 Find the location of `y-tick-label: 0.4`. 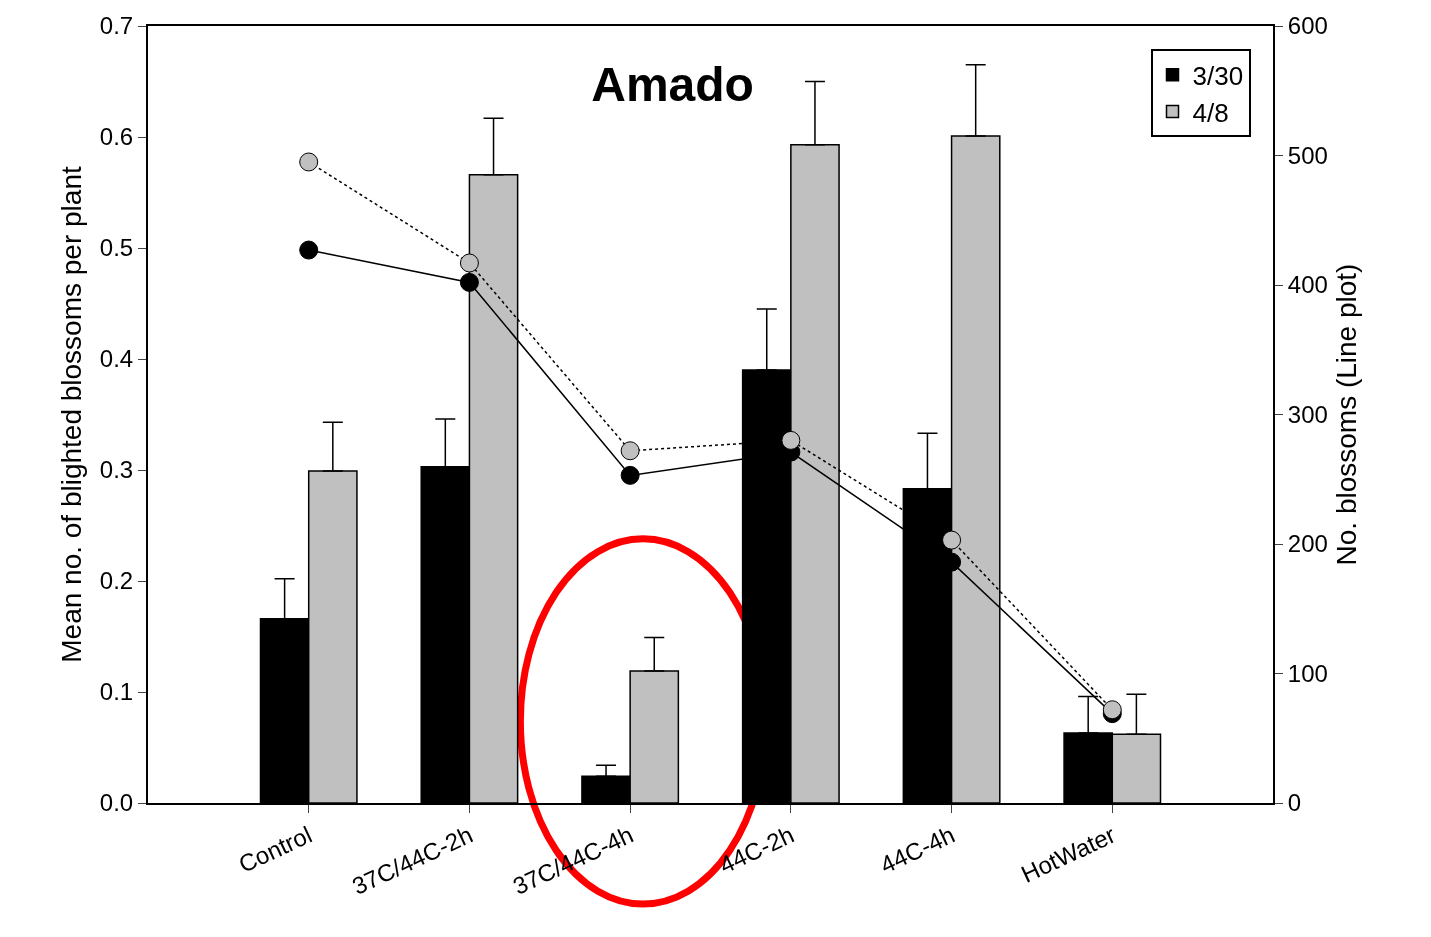

y-tick-label: 0.4 is located at coordinates (116, 359).